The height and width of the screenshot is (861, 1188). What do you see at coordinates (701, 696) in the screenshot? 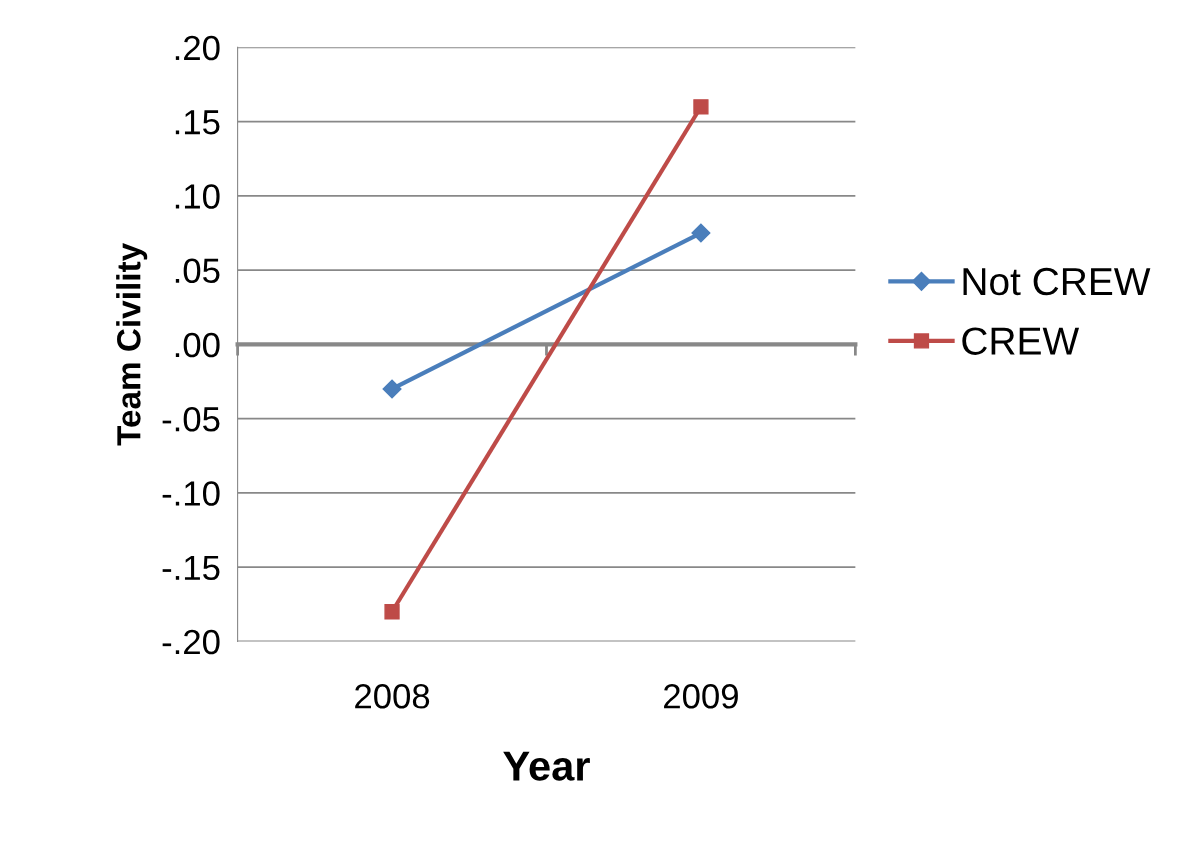
I see `x-tick-label: 2009` at bounding box center [701, 696].